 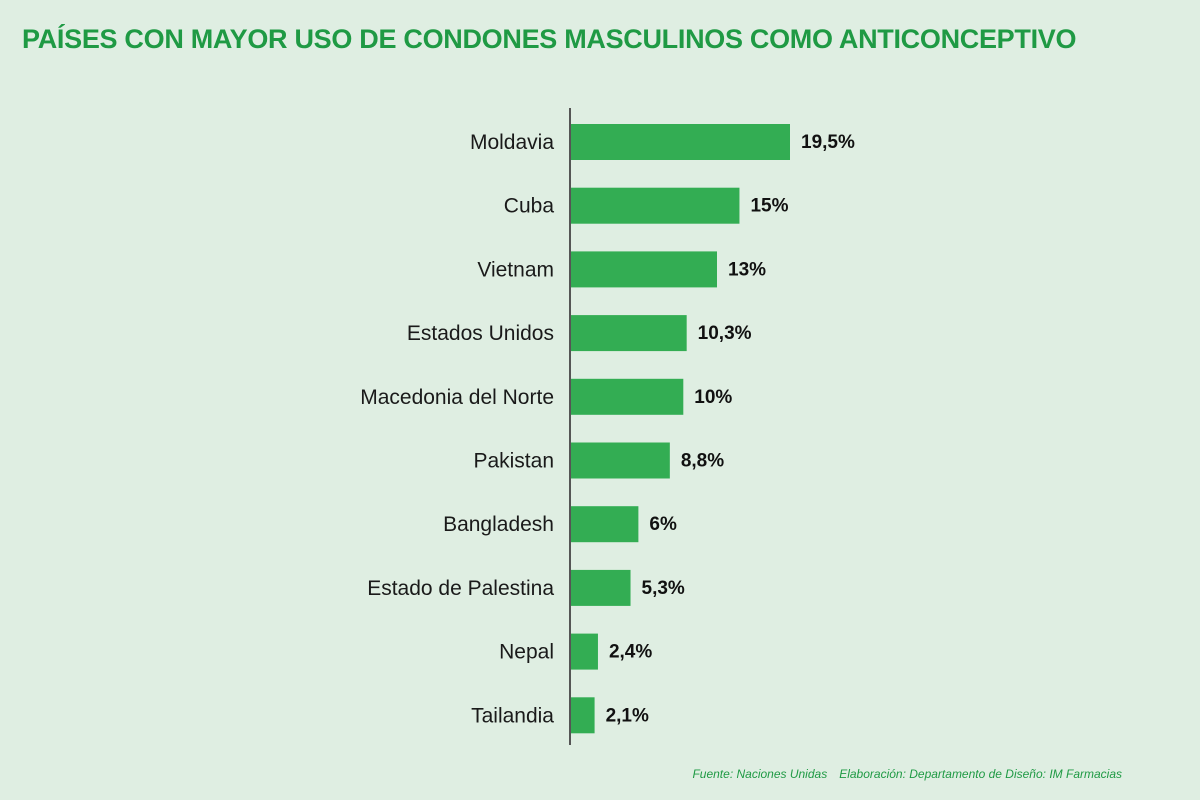 What do you see at coordinates (526, 652) in the screenshot?
I see `category-label: Nepal` at bounding box center [526, 652].